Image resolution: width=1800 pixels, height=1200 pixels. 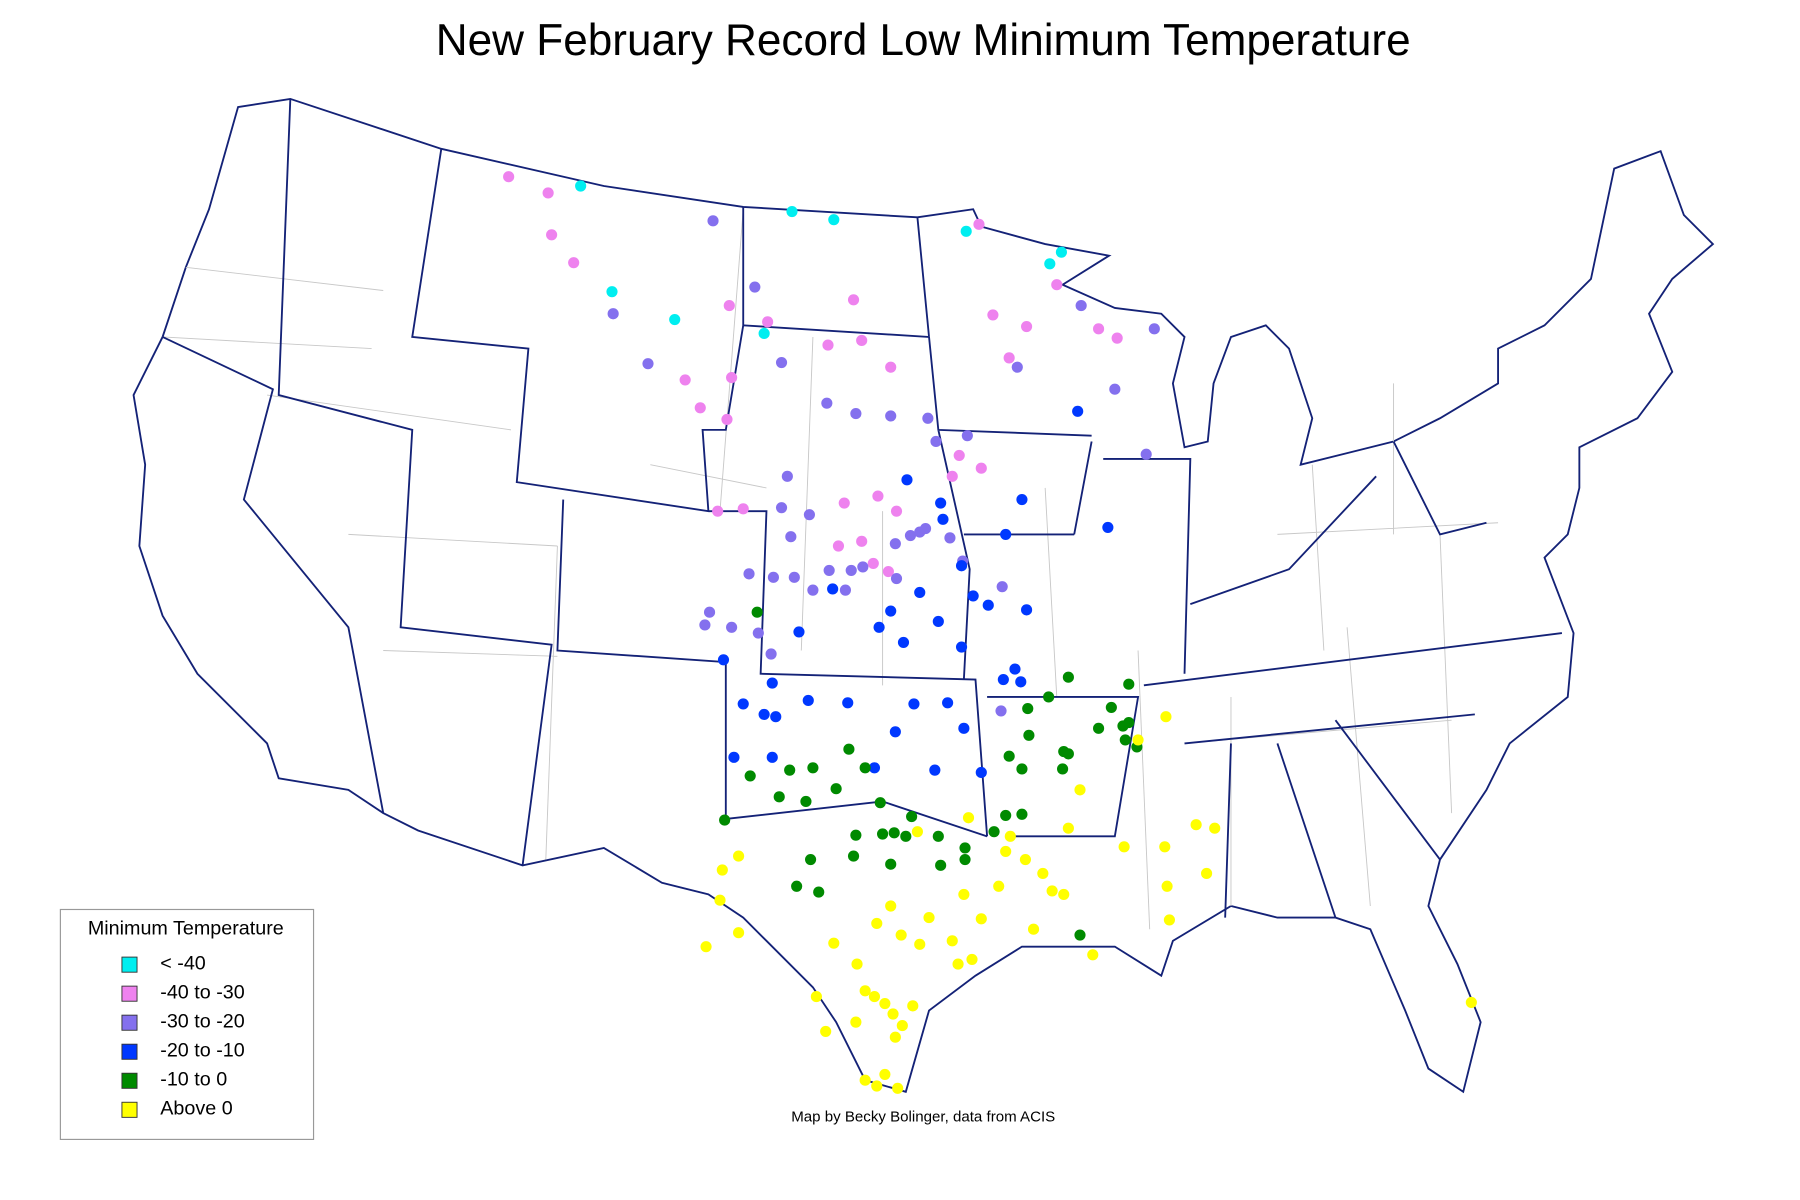 I want to click on legend-label: < -40, so click(x=183, y=963).